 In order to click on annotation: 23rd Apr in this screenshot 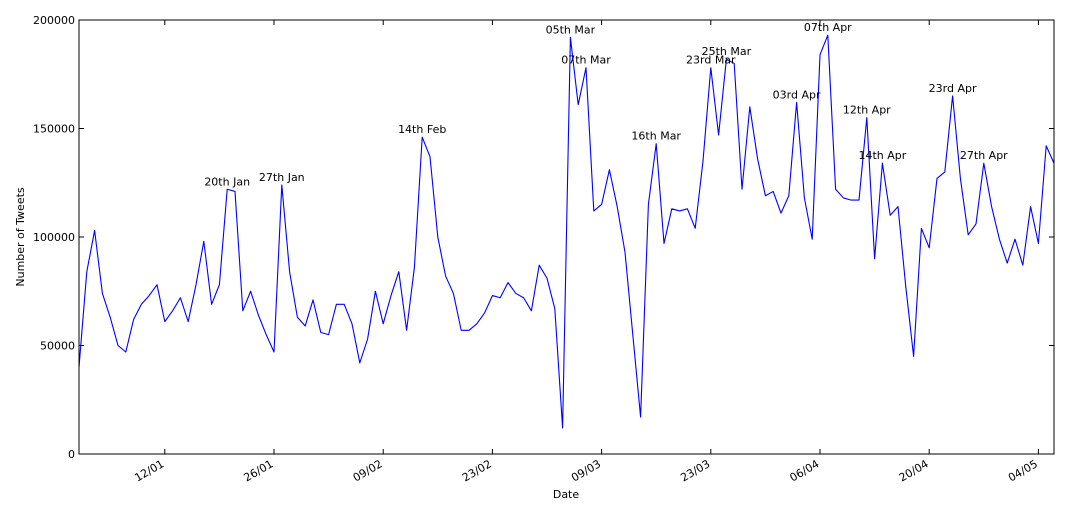, I will do `click(953, 88)`.